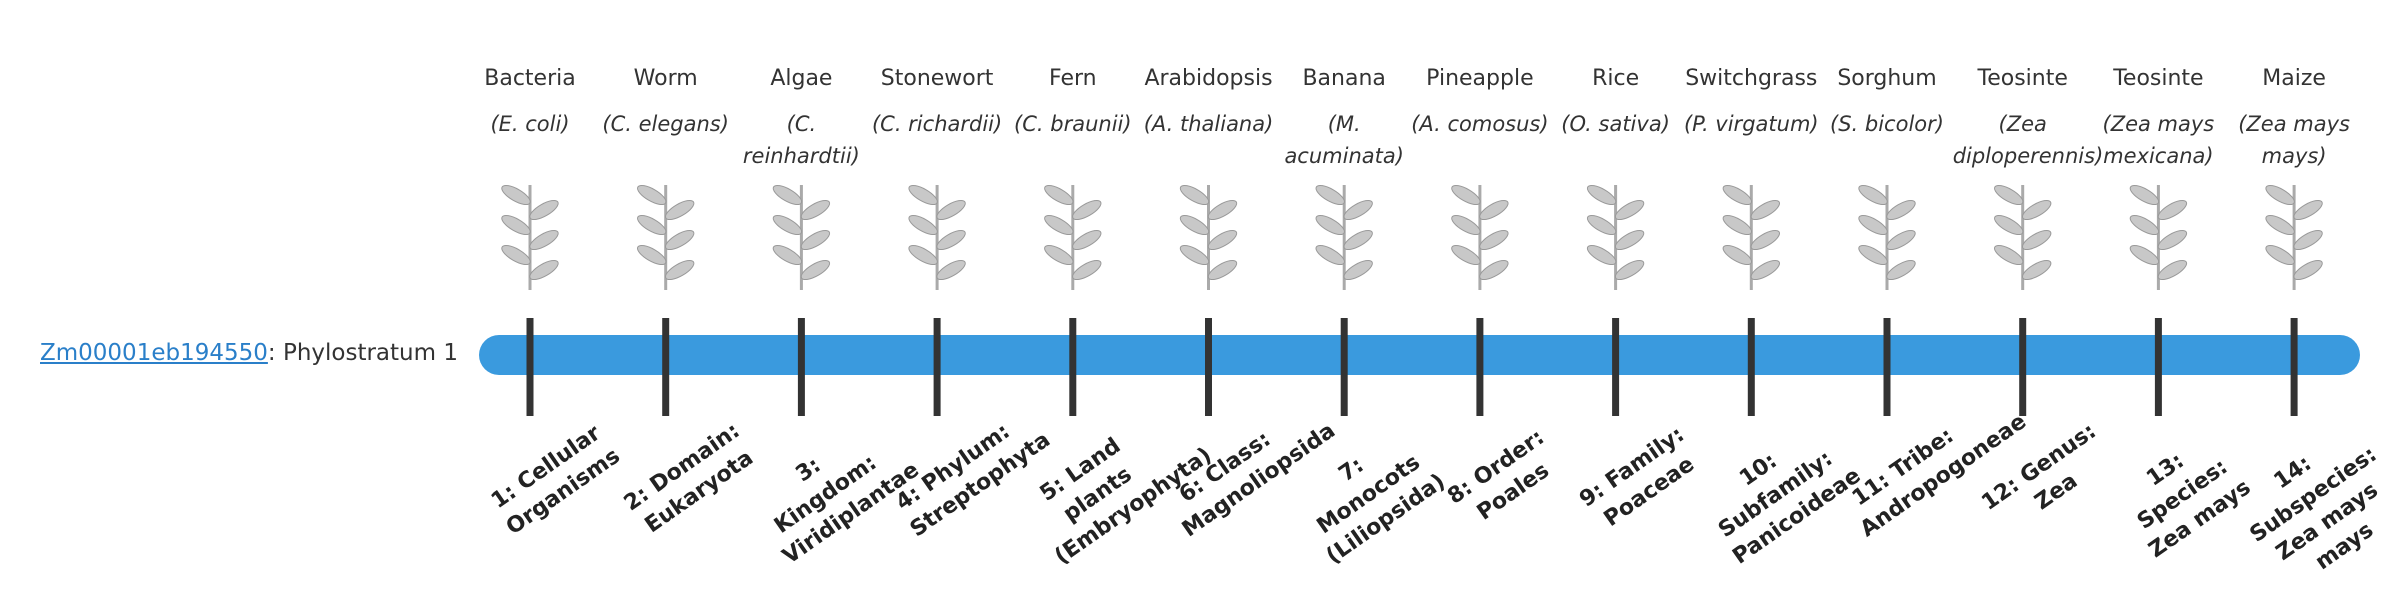  What do you see at coordinates (1073, 78) in the screenshot?
I see `organism-name: Fern` at bounding box center [1073, 78].